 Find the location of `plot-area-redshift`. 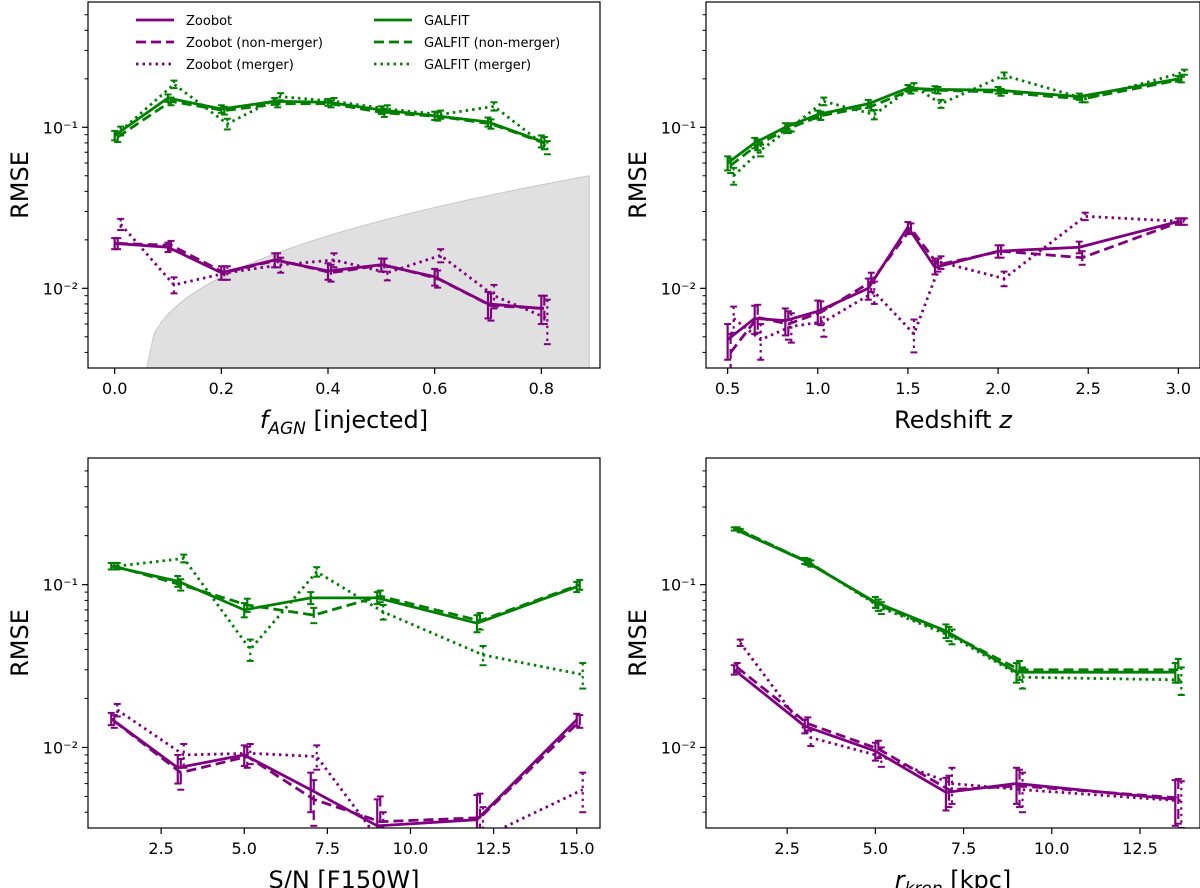

plot-area-redshift is located at coordinates (956, 218).